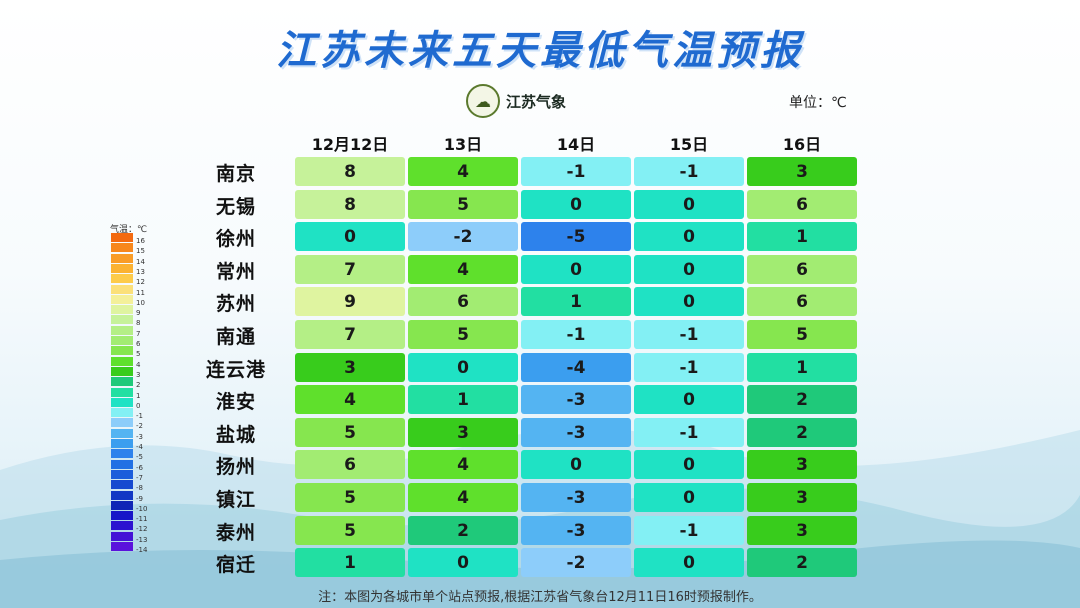 Image resolution: width=1080 pixels, height=608 pixels. What do you see at coordinates (138, 354) in the screenshot?
I see `legend-label: 5` at bounding box center [138, 354].